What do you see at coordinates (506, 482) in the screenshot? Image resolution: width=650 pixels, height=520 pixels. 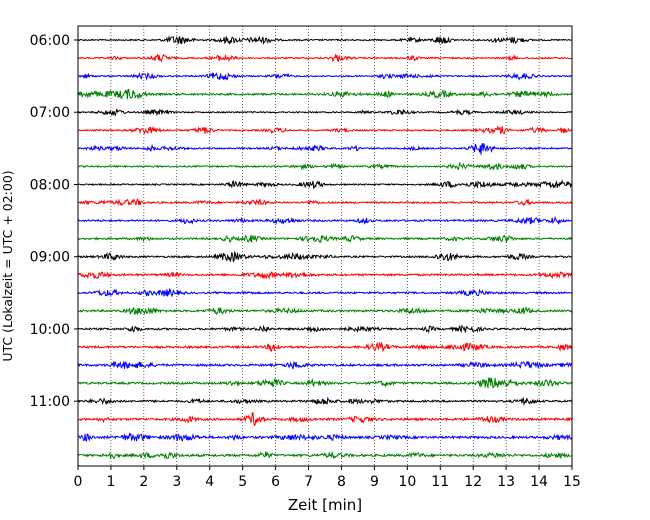 I see `x-tick-label: 13` at bounding box center [506, 482].